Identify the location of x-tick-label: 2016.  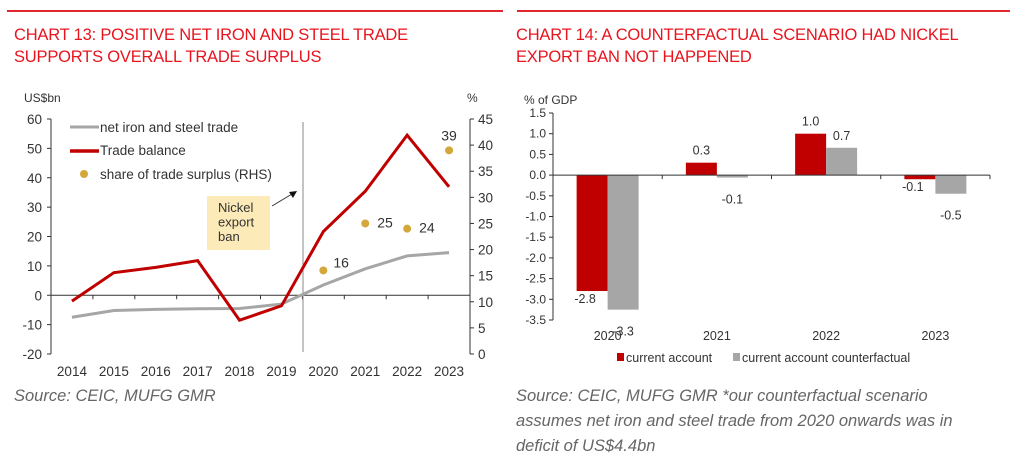
(156, 371).